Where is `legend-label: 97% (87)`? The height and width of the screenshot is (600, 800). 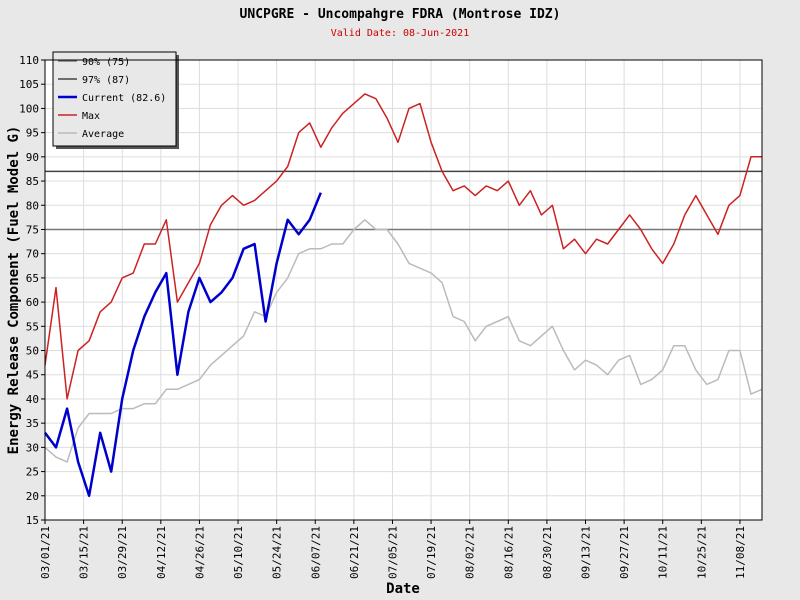 legend-label: 97% (87) is located at coordinates (106, 80).